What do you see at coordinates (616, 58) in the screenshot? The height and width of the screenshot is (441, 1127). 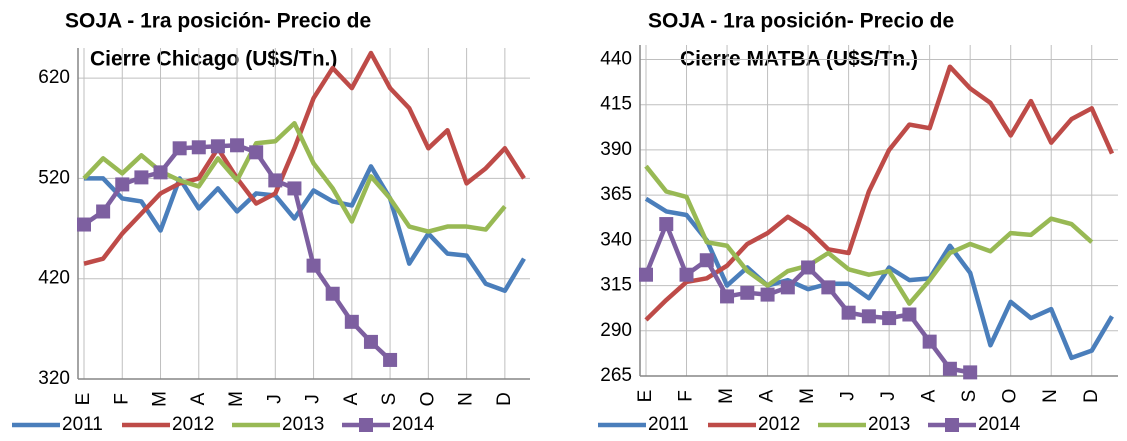 I see `y-tick-label: 440` at bounding box center [616, 58].